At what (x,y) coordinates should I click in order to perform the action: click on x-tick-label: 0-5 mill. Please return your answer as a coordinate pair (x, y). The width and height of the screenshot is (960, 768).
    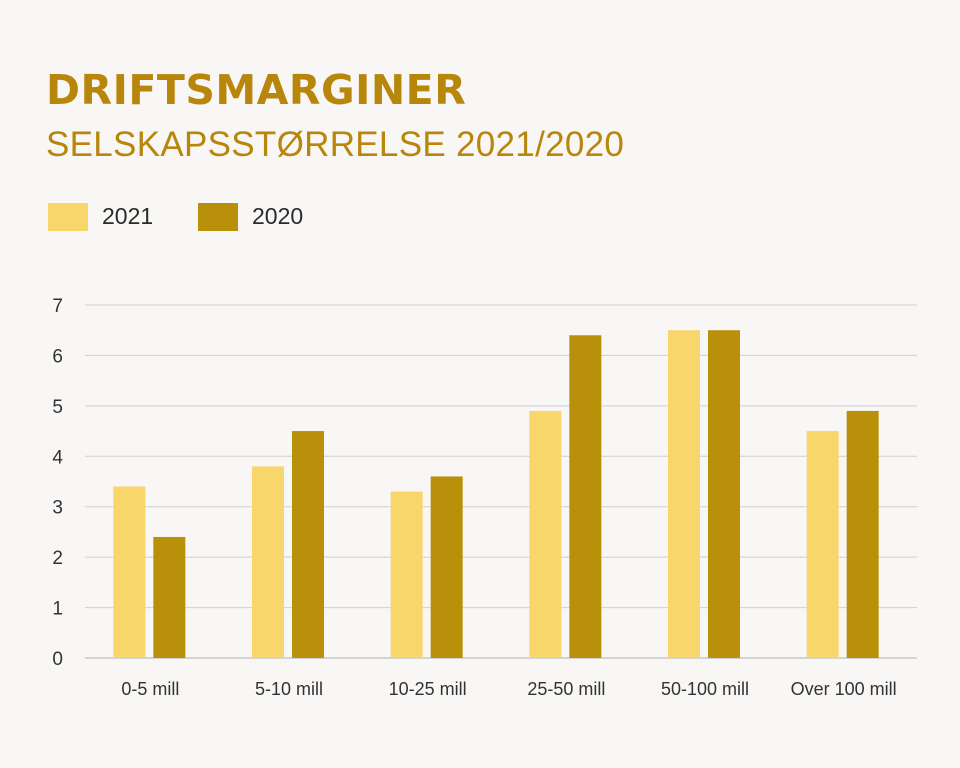
    Looking at the image, I should click on (150, 689).